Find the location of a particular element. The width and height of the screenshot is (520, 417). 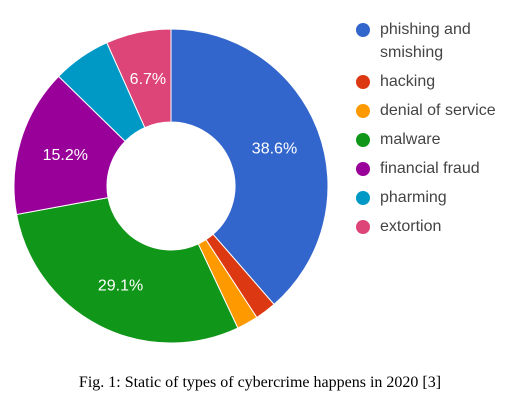

slice-financial-fraud is located at coordinates (69, 145).